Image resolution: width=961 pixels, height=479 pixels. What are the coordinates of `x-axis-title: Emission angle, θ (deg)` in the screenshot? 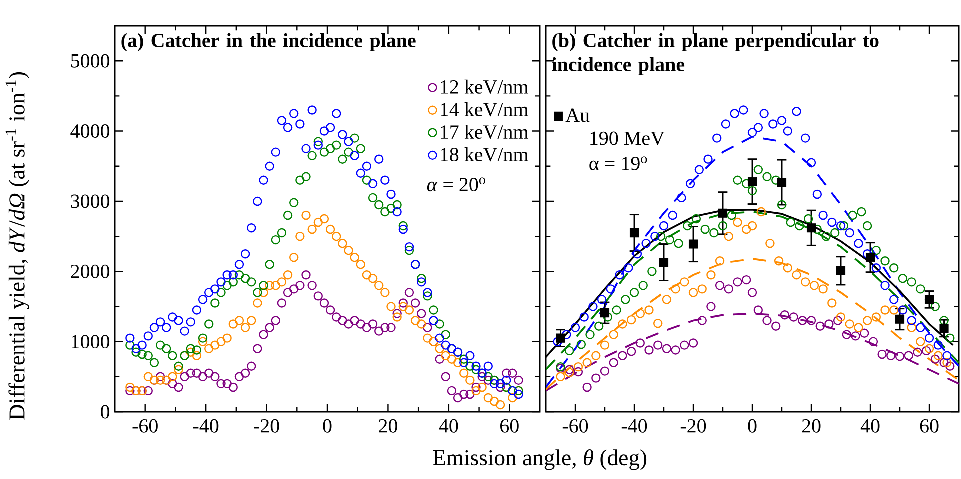 It's located at (540, 460).